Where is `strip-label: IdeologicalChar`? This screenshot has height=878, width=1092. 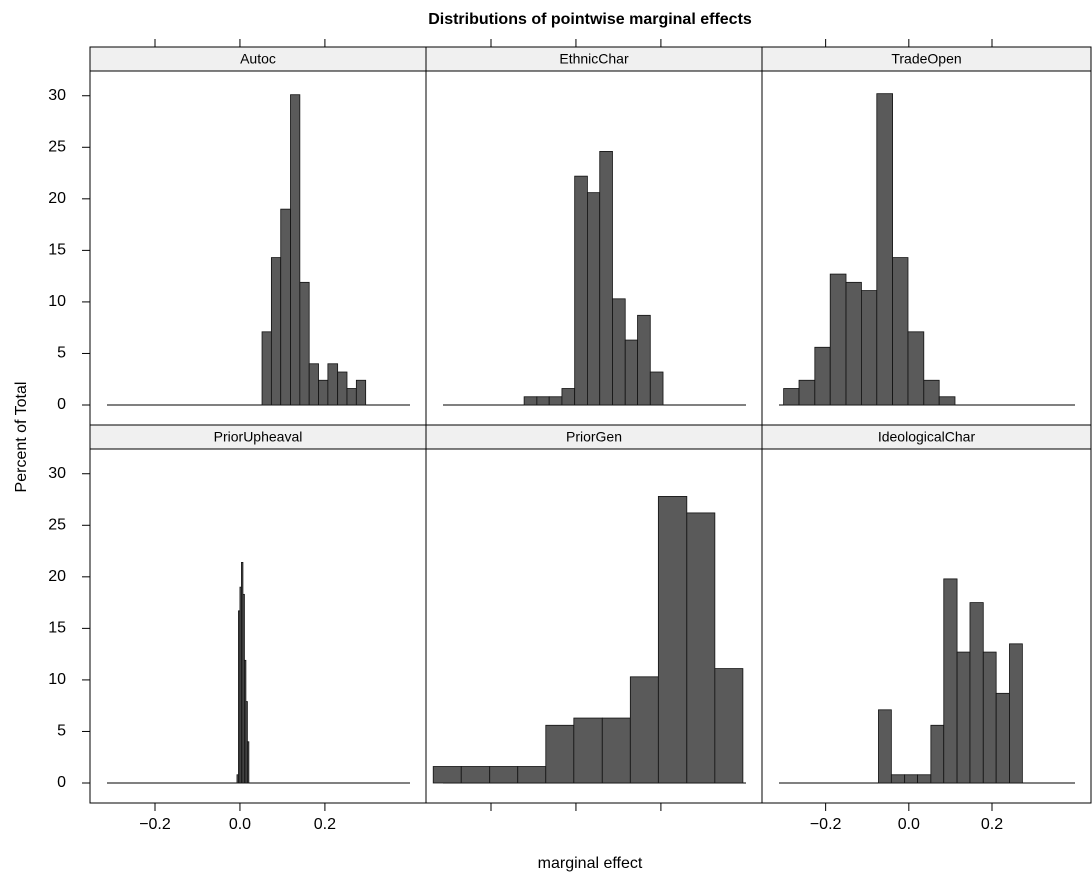 strip-label: IdeologicalChar is located at coordinates (927, 437).